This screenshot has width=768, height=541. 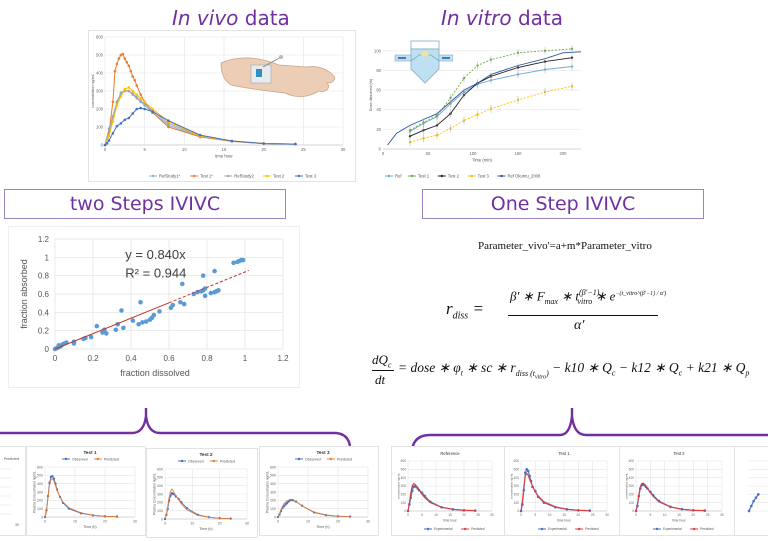 What do you see at coordinates (44, 312) in the screenshot?
I see `y-tick-label: 0.4` at bounding box center [44, 312].